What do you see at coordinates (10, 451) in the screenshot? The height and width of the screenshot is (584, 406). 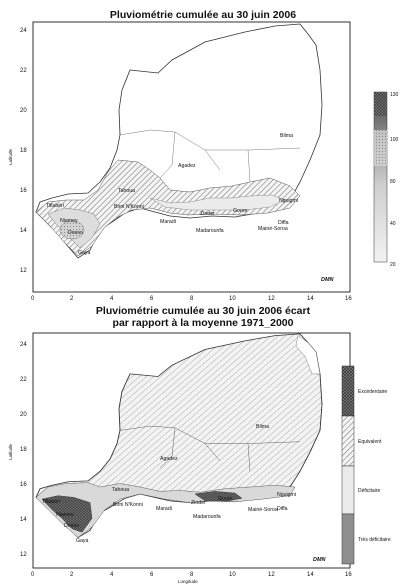 I see `map2-y-axis-title: Latitude` at bounding box center [10, 451].